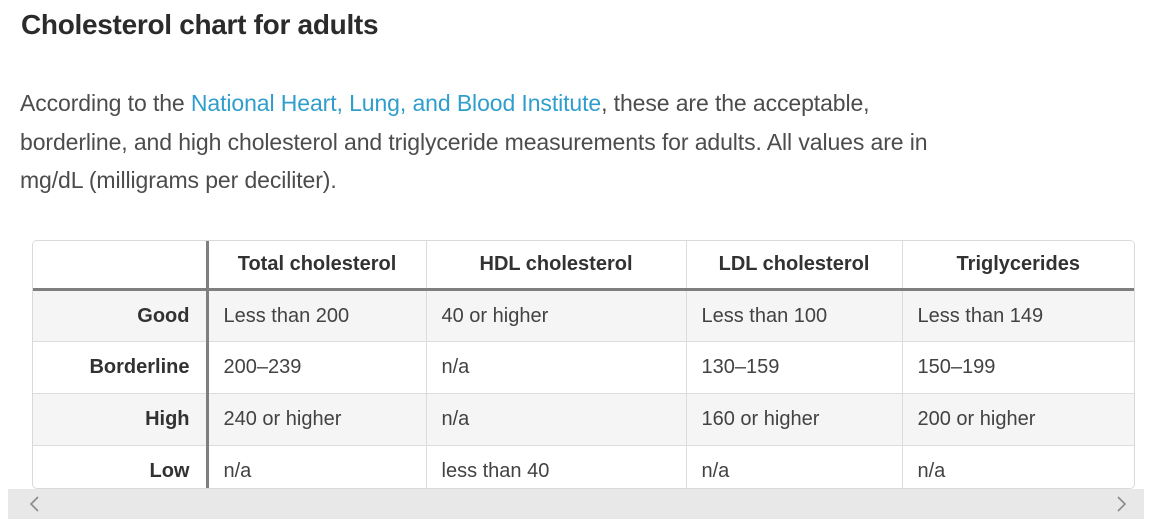 This screenshot has width=1162, height=531. Describe the element at coordinates (286, 315) in the screenshot. I see `table-cell: Less than 200` at that location.